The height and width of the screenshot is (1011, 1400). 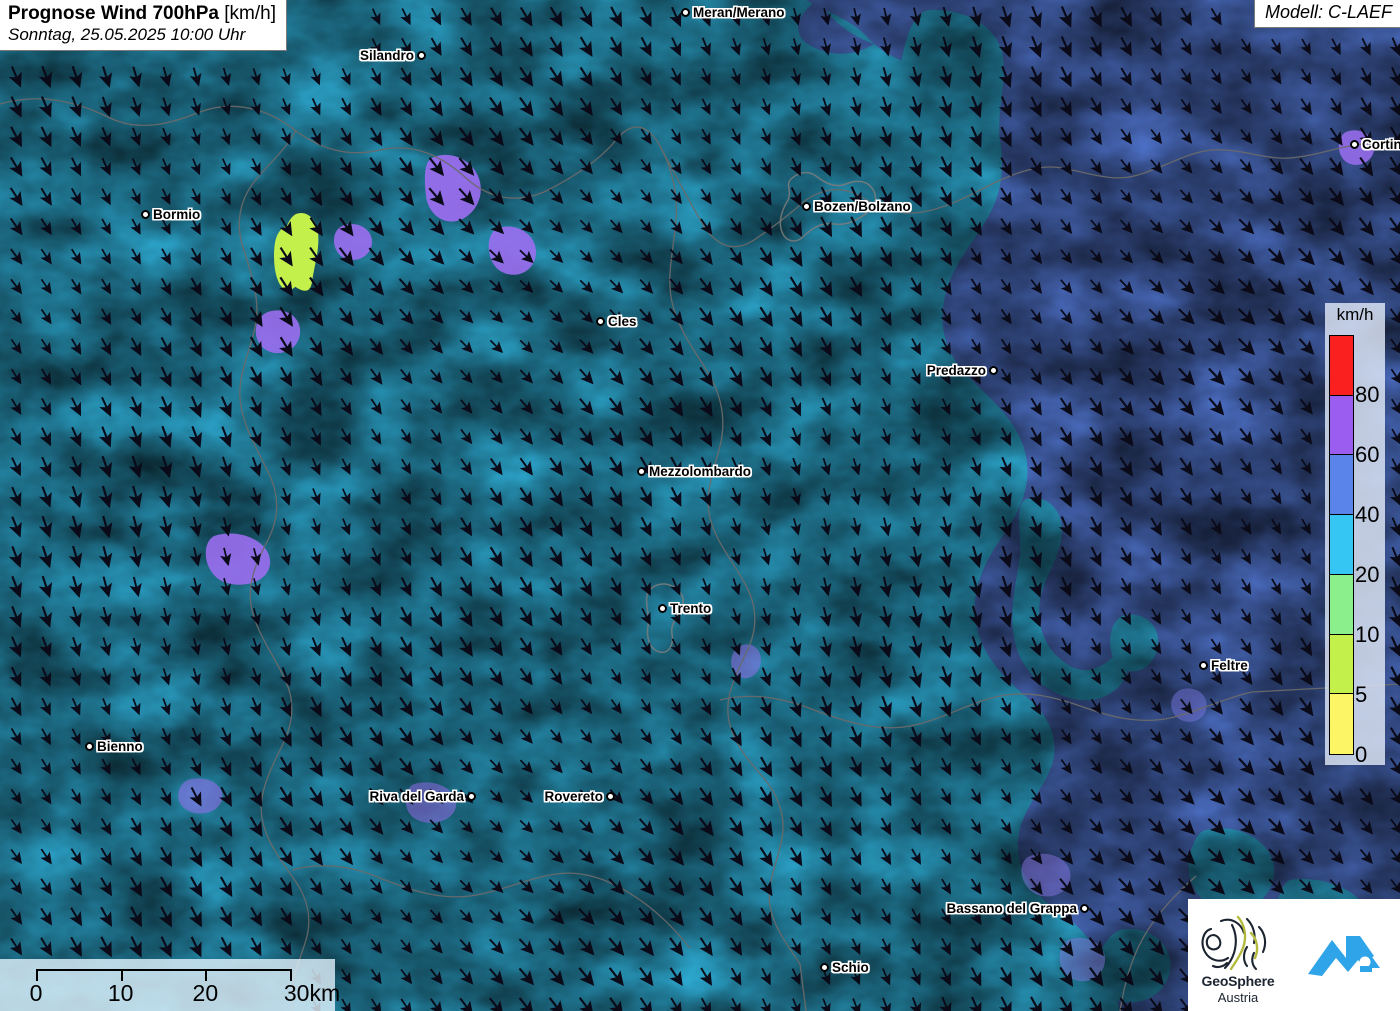 I want to click on legend-tick-40: 40, so click(x=1367, y=514).